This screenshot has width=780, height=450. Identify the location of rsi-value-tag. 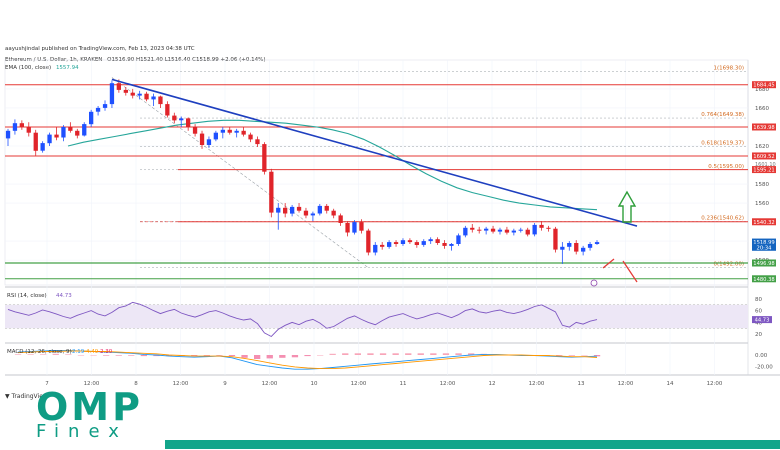
(762, 320).